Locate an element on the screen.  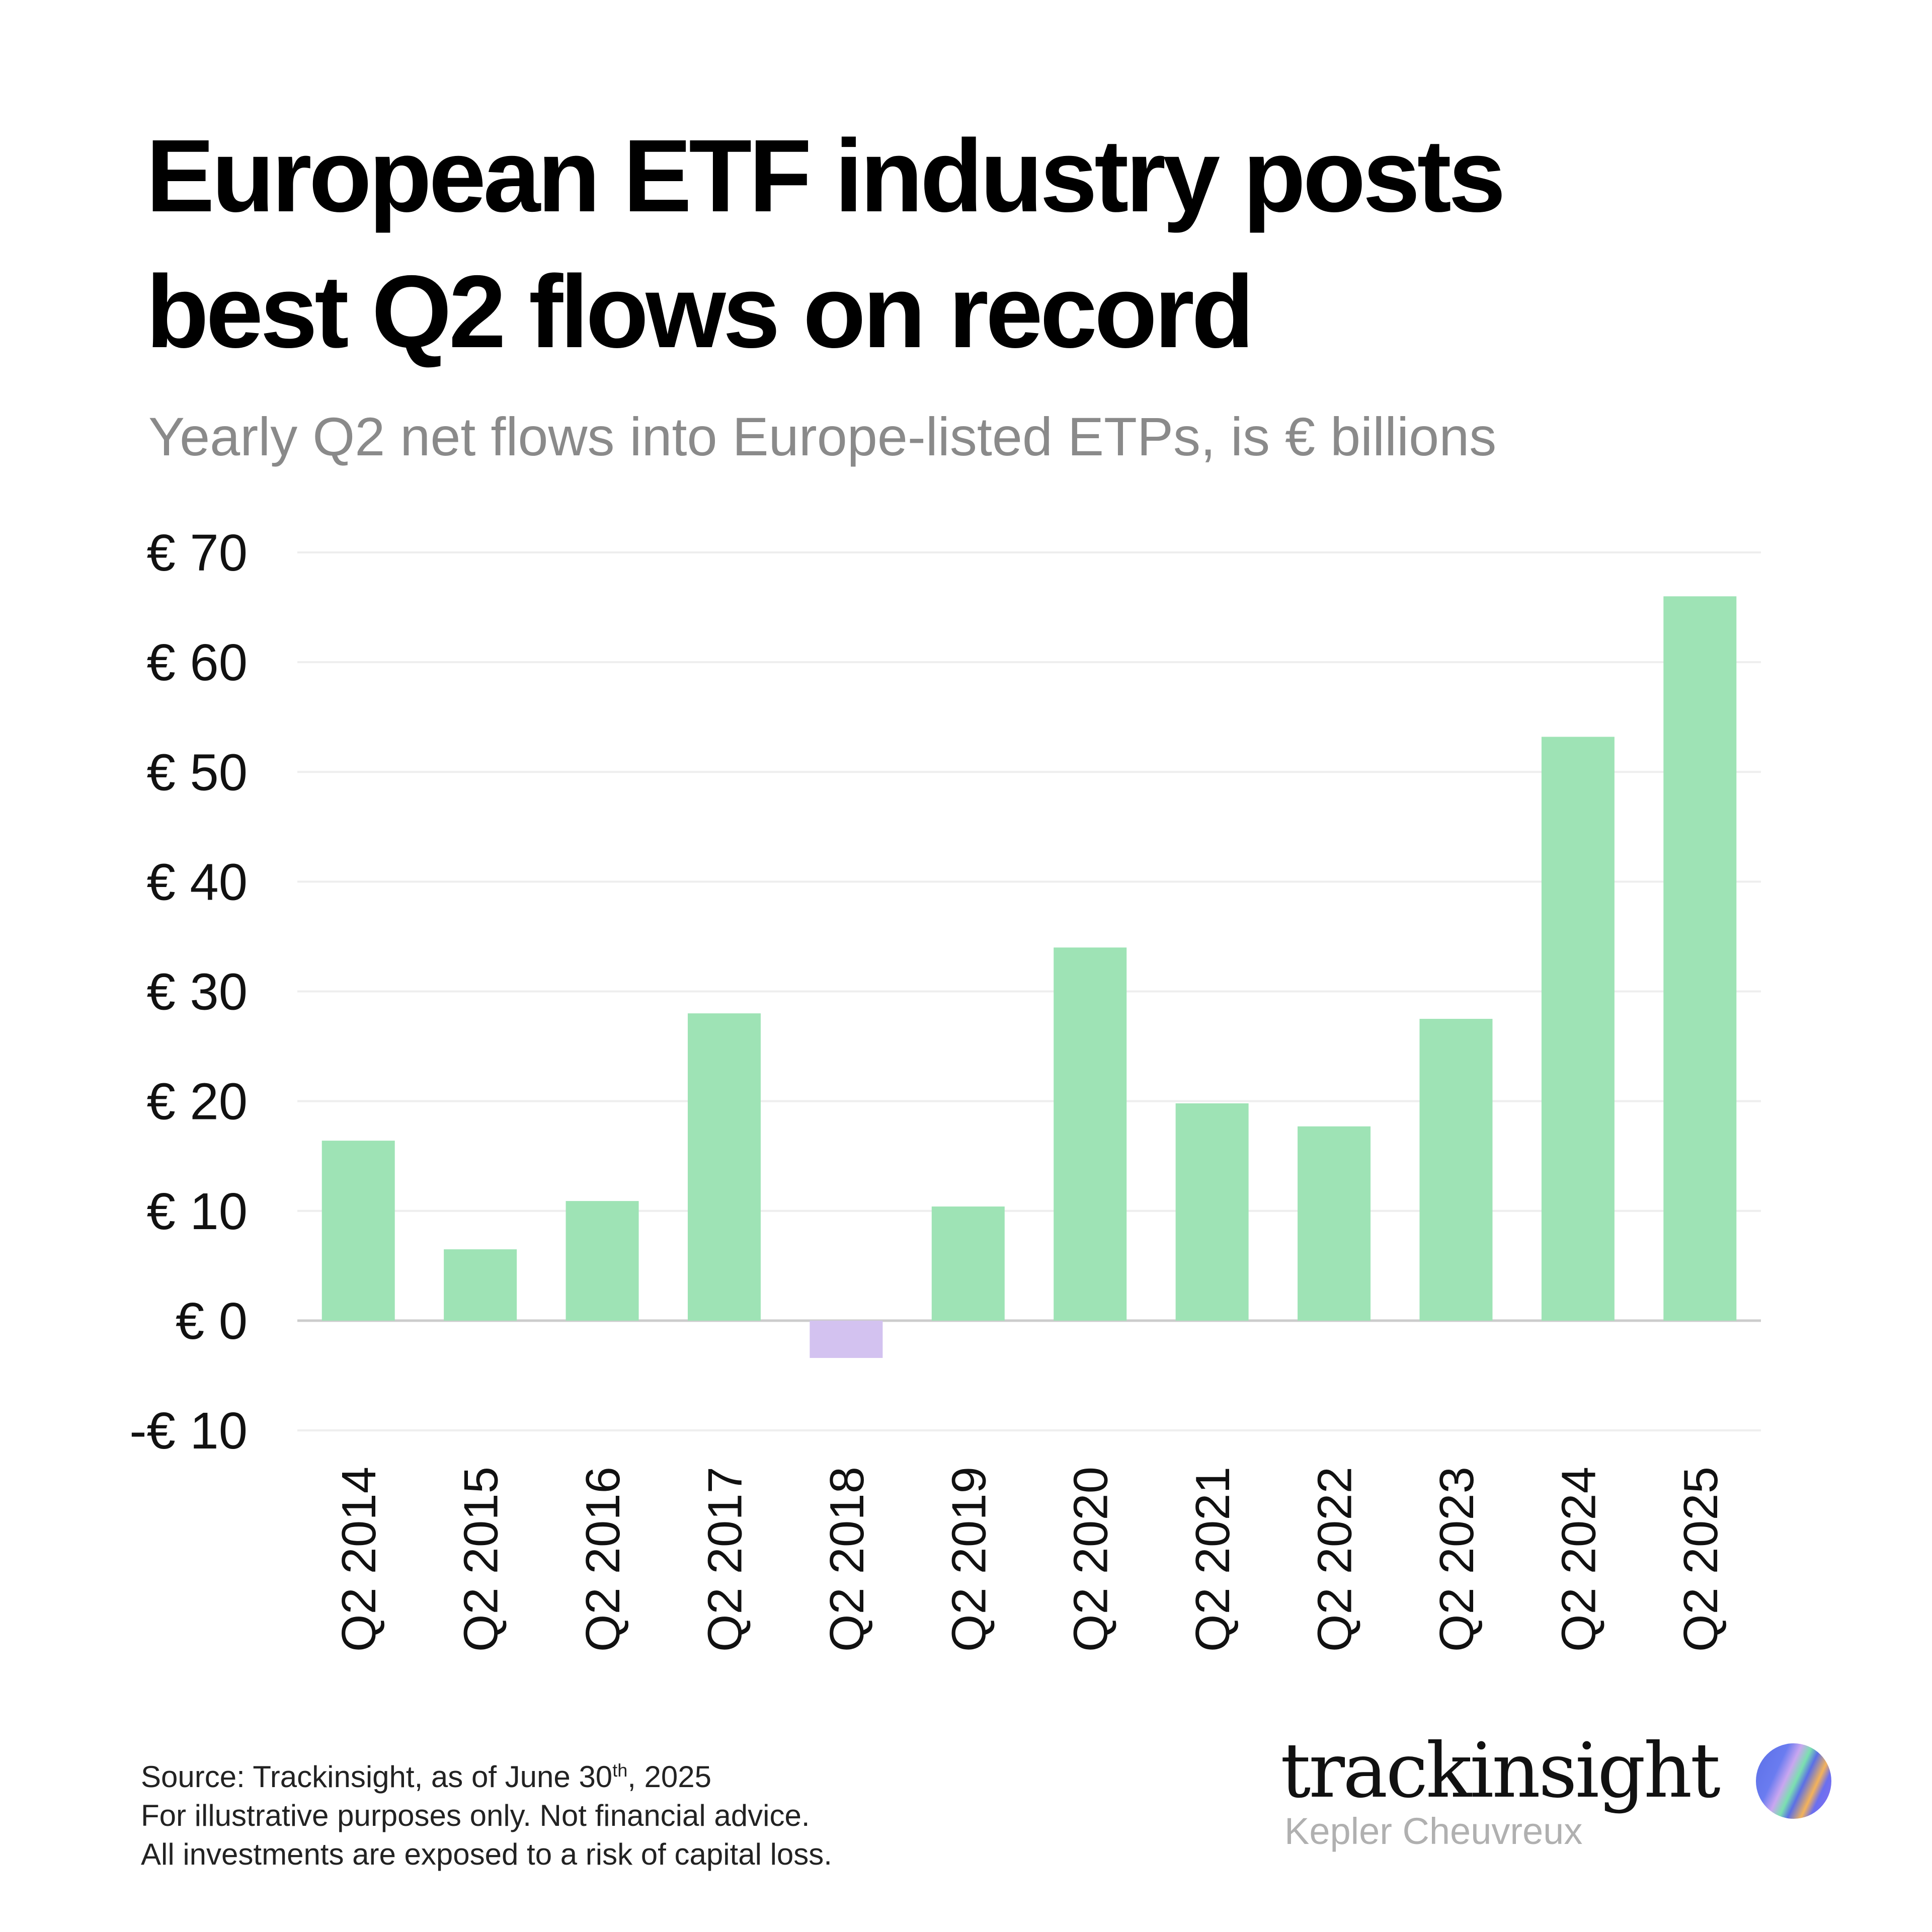
y-tick-label: € 30 is located at coordinates (197, 992).